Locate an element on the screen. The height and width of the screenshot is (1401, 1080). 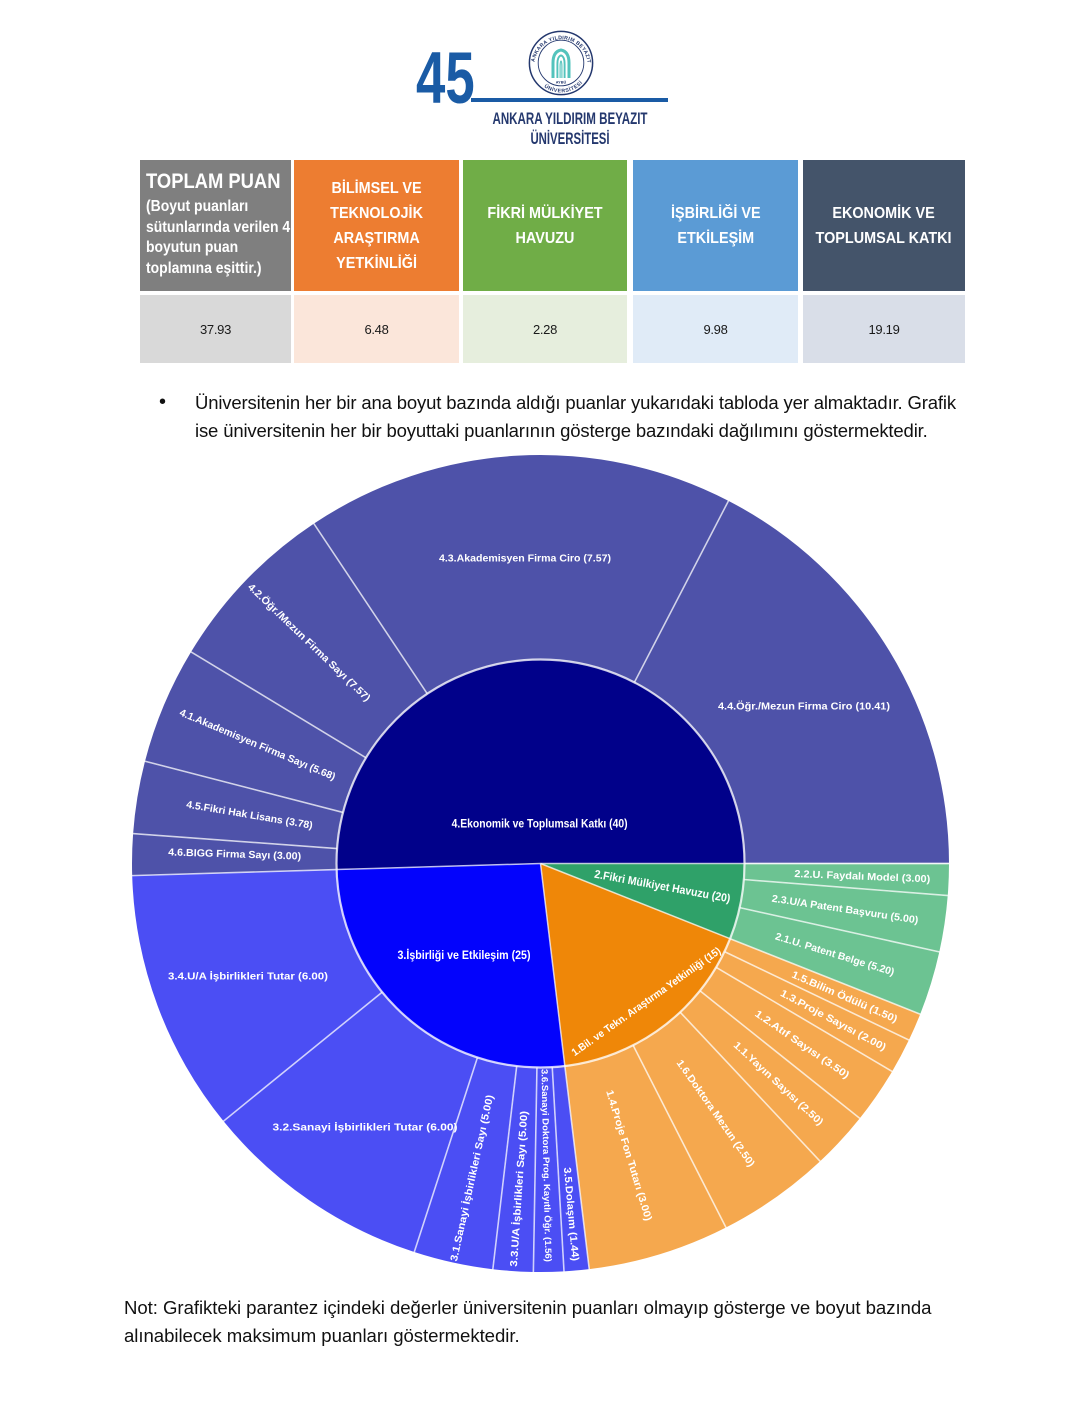
svg-text: AYBÜ is located at coordinates (561, 82).